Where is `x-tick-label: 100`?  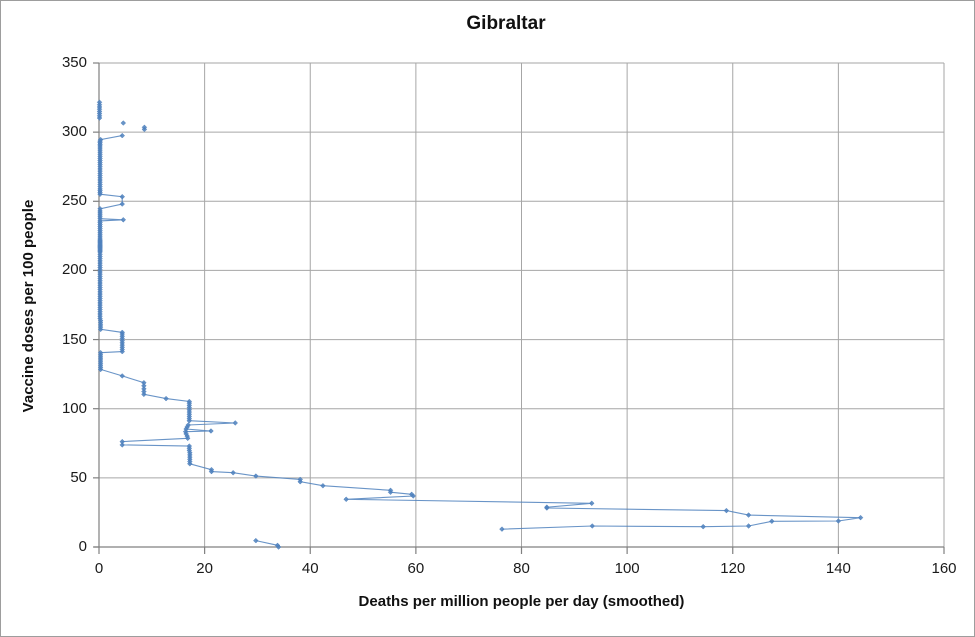
x-tick-label: 100 is located at coordinates (627, 568).